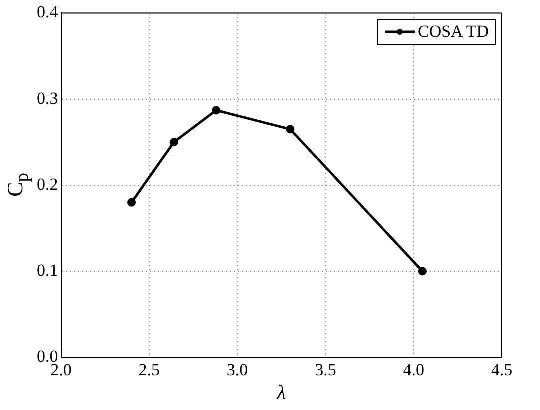 This screenshot has width=540, height=410. What do you see at coordinates (149, 370) in the screenshot?
I see `x-tick-label: 2.5` at bounding box center [149, 370].